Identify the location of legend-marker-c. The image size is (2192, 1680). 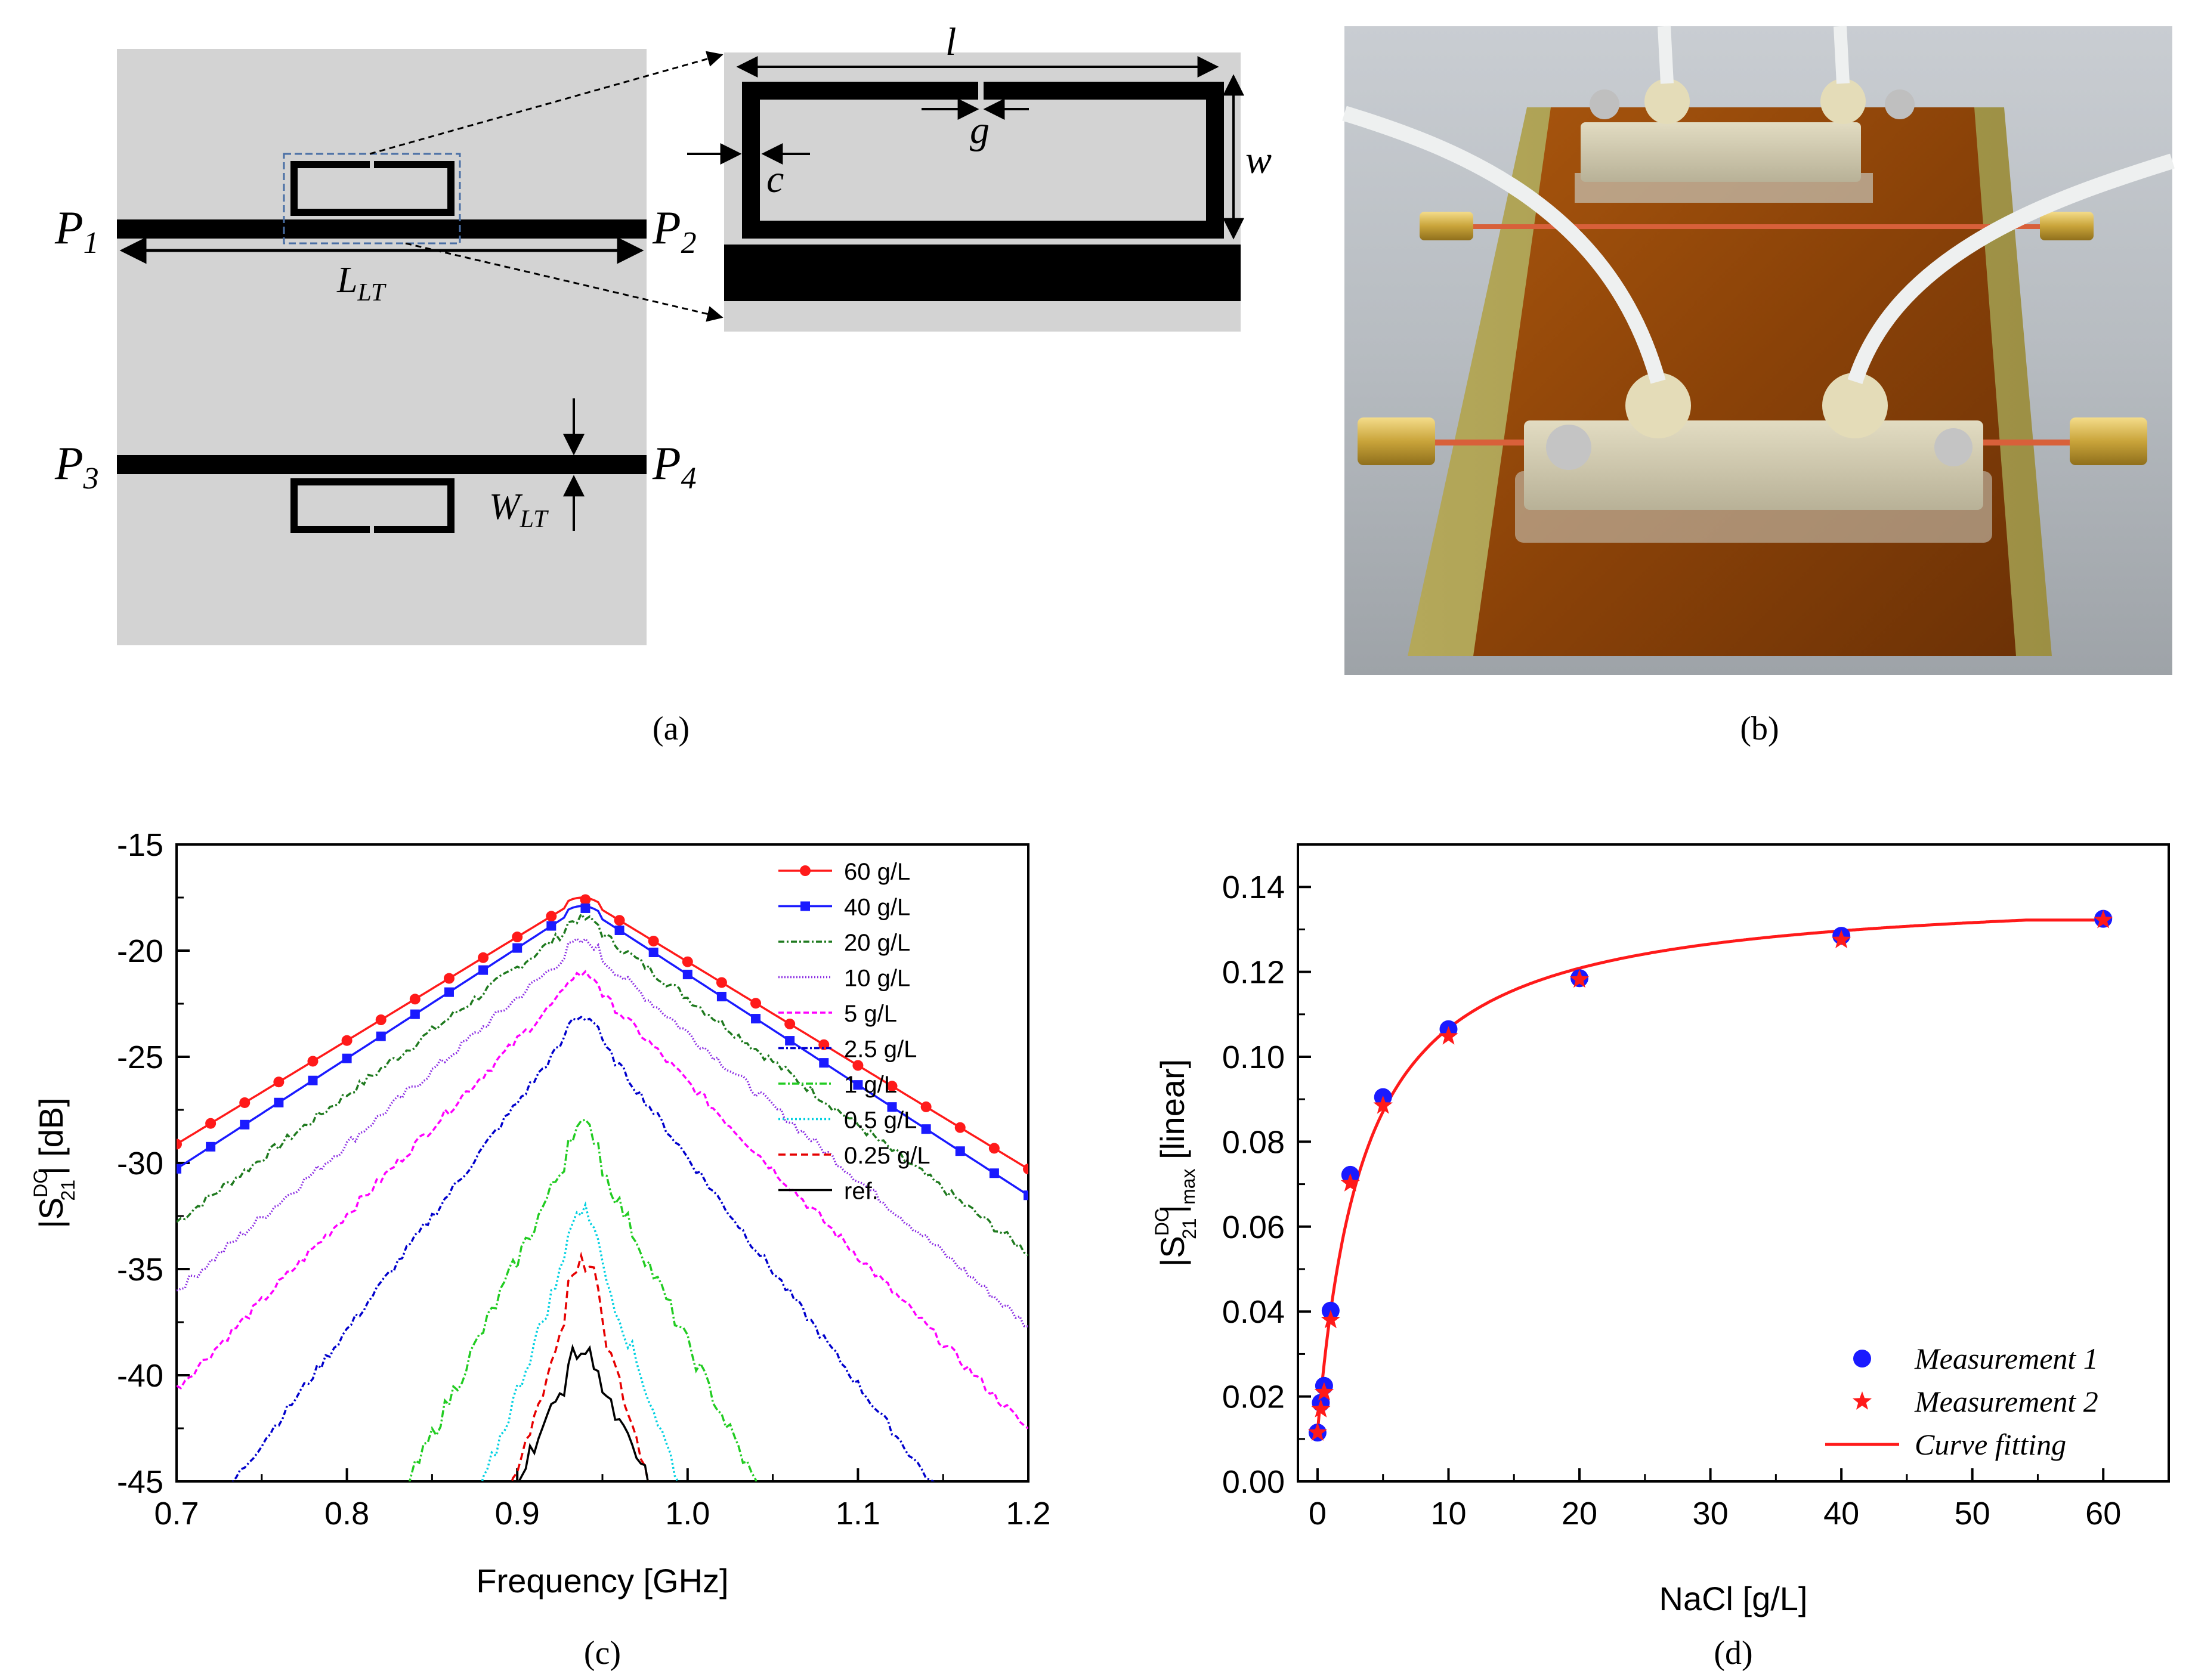
(805, 871).